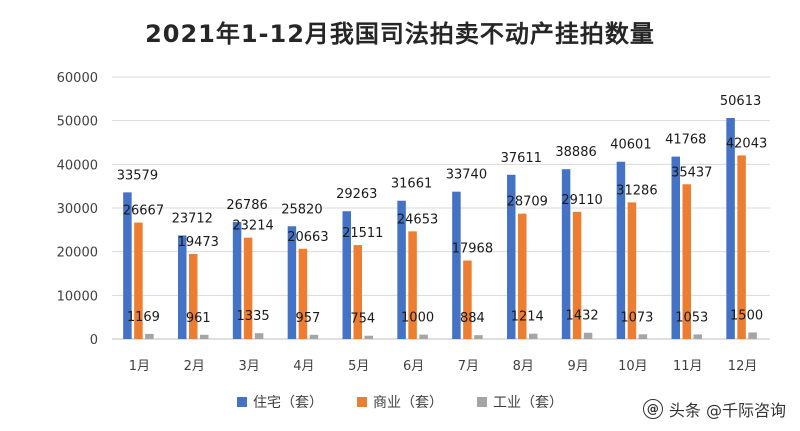 The width and height of the screenshot is (800, 431). I want to click on data-label: 961, so click(198, 318).